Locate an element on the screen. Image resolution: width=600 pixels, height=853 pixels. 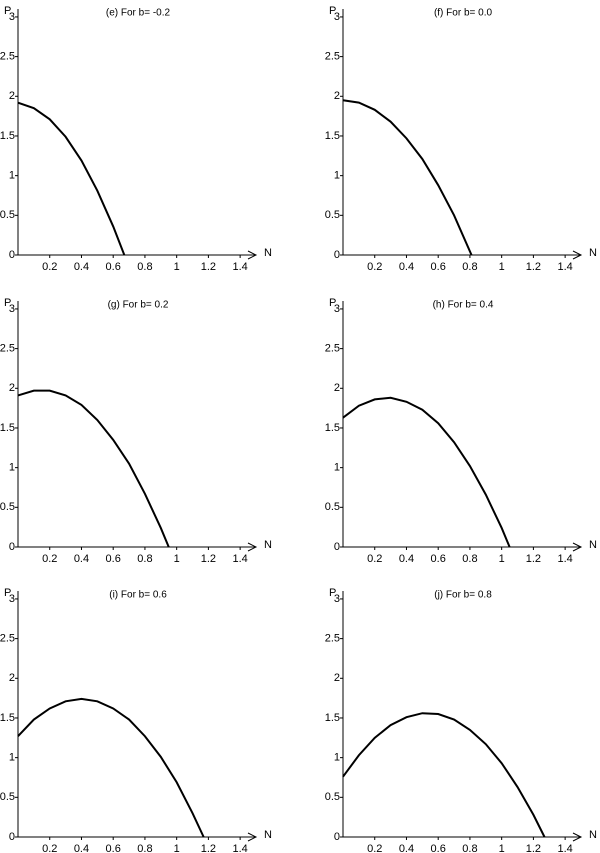
chart-title: (h) For b= 0.4 is located at coordinates (463, 305).